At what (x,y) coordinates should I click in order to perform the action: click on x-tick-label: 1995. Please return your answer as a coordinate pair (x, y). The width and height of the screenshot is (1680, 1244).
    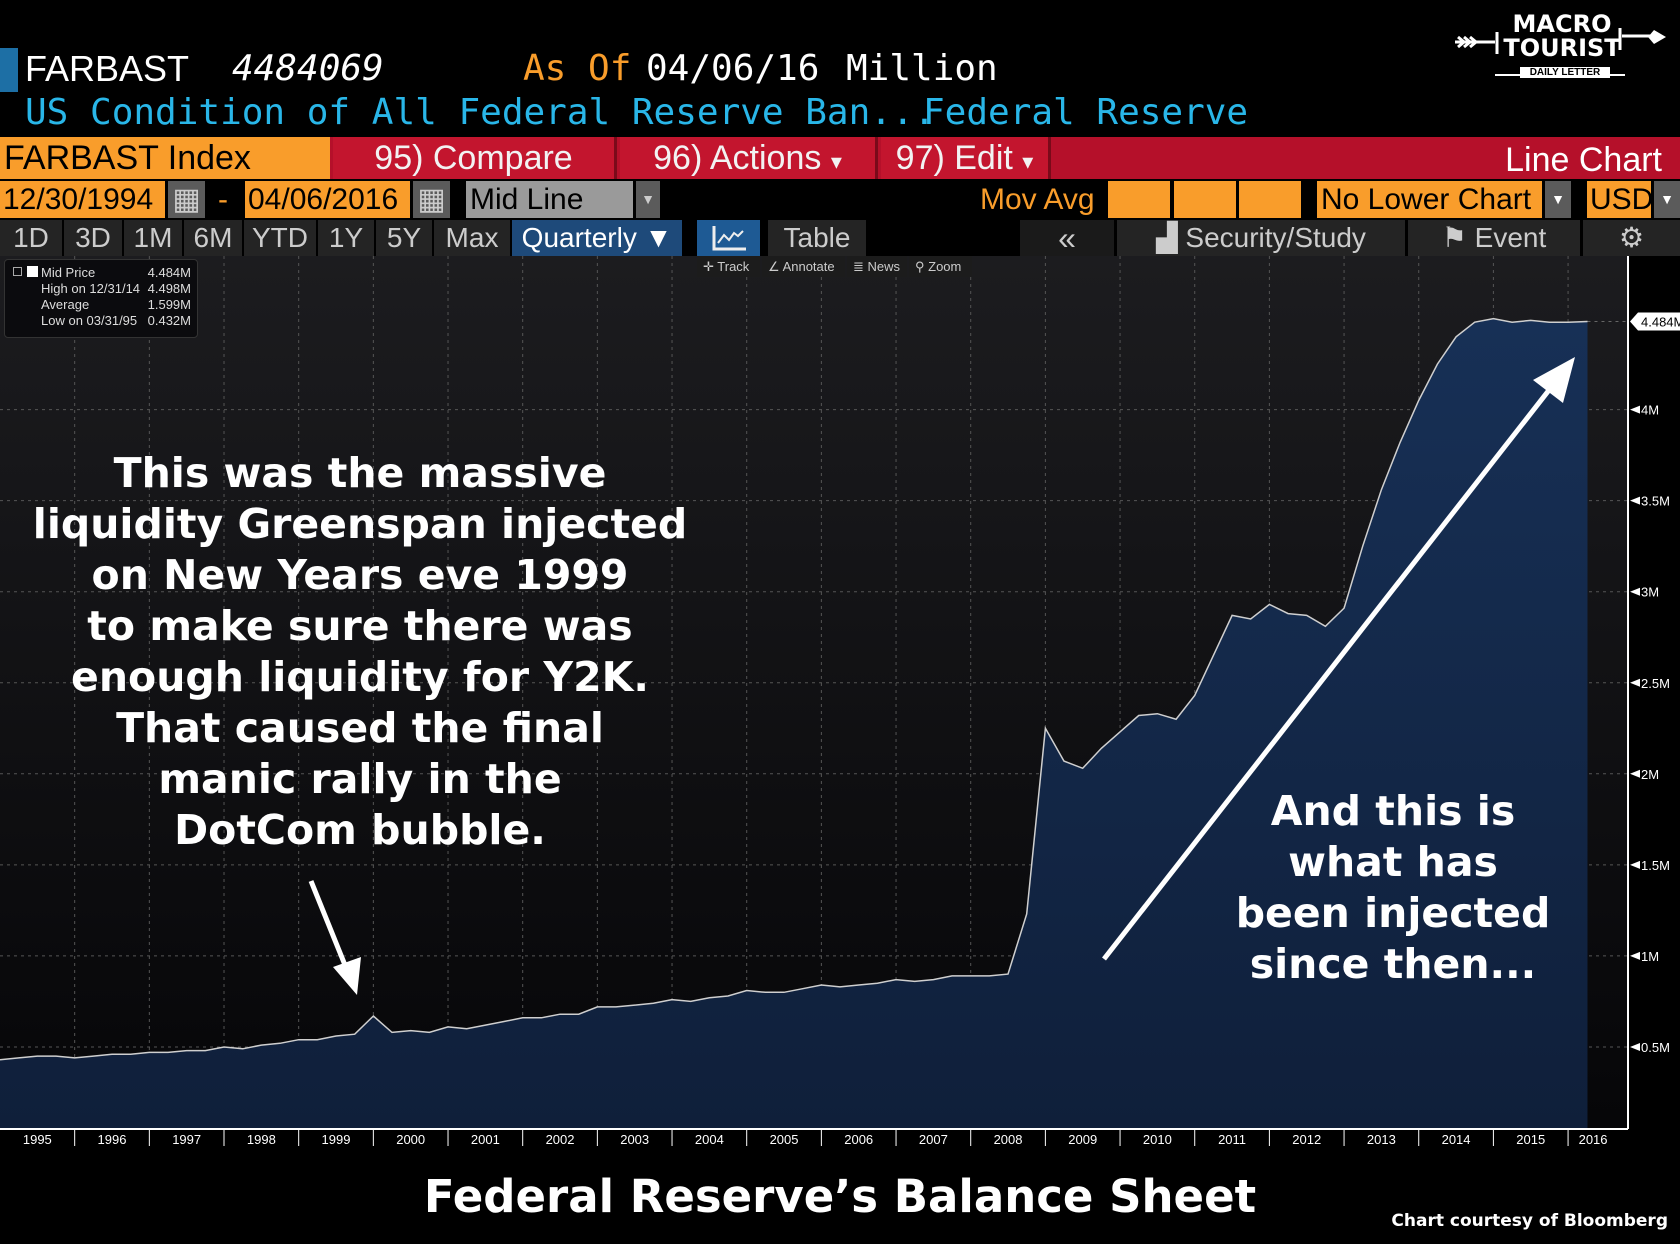
    Looking at the image, I should click on (37, 1139).